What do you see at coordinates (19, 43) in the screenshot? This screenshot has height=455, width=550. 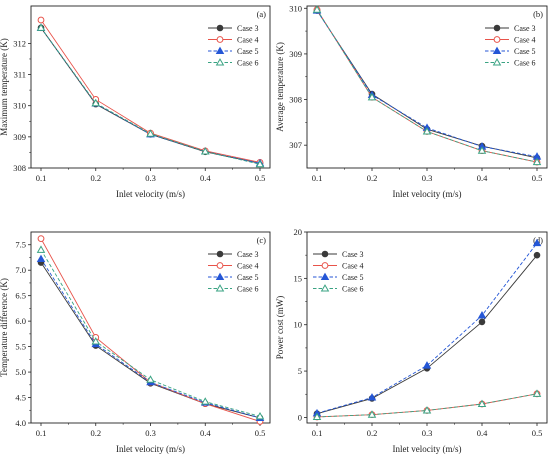 I see `y-tick-label: 312` at bounding box center [19, 43].